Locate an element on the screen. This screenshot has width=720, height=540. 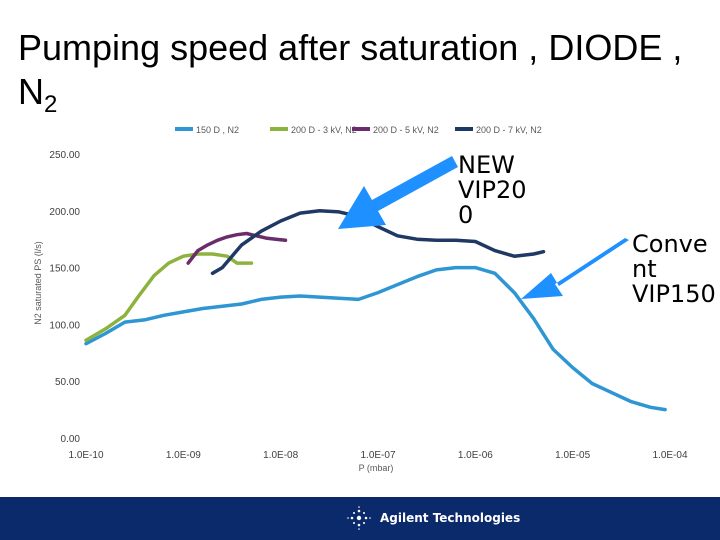
footer-bar: Agilent Technologies is located at coordinates (360, 518).